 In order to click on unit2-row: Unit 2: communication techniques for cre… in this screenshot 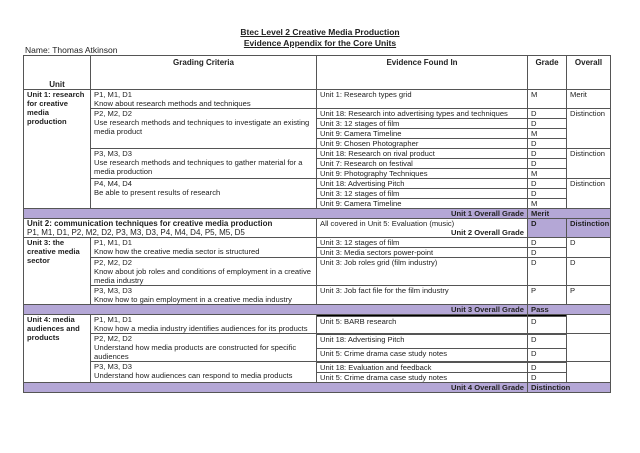, I will do `click(317, 228)`.